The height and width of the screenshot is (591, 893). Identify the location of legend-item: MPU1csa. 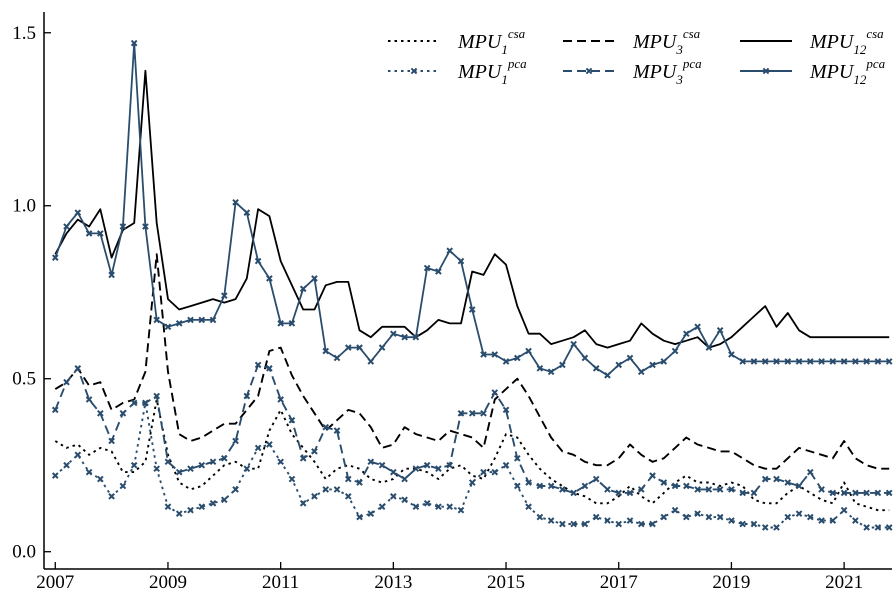
(457, 41).